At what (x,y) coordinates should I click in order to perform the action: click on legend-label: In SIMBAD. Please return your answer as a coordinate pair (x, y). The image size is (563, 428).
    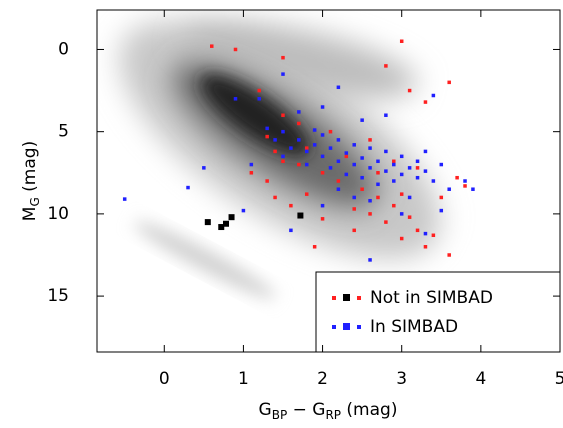
    Looking at the image, I should click on (414, 327).